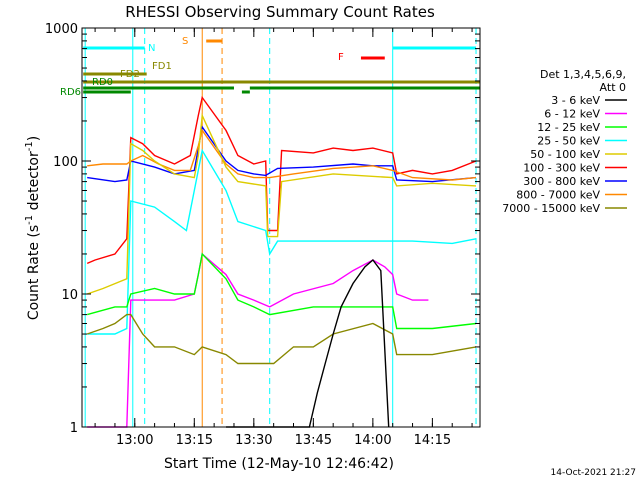 The height and width of the screenshot is (480, 640). What do you see at coordinates (69, 295) in the screenshot?
I see `y-tick-label-1: 10` at bounding box center [69, 295].